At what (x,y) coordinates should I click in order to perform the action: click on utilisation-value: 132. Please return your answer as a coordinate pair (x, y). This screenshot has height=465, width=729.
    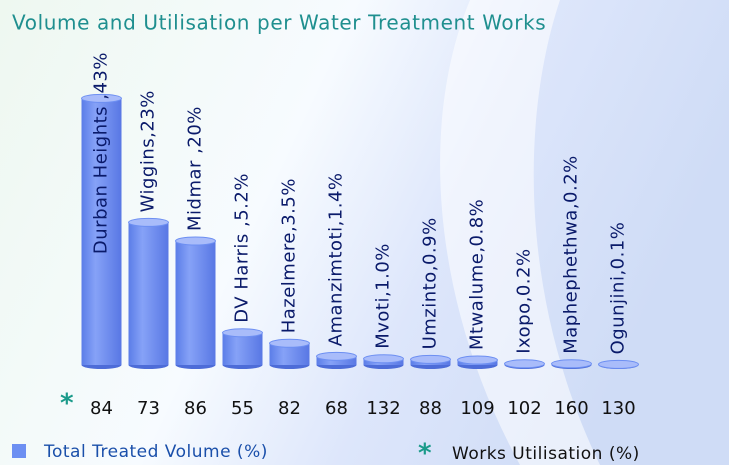
    Looking at the image, I should click on (383, 408).